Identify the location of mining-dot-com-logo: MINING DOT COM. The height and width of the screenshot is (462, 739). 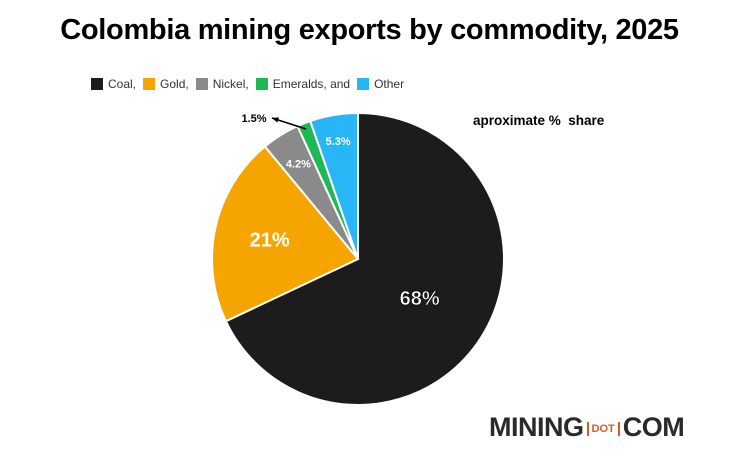
(587, 427).